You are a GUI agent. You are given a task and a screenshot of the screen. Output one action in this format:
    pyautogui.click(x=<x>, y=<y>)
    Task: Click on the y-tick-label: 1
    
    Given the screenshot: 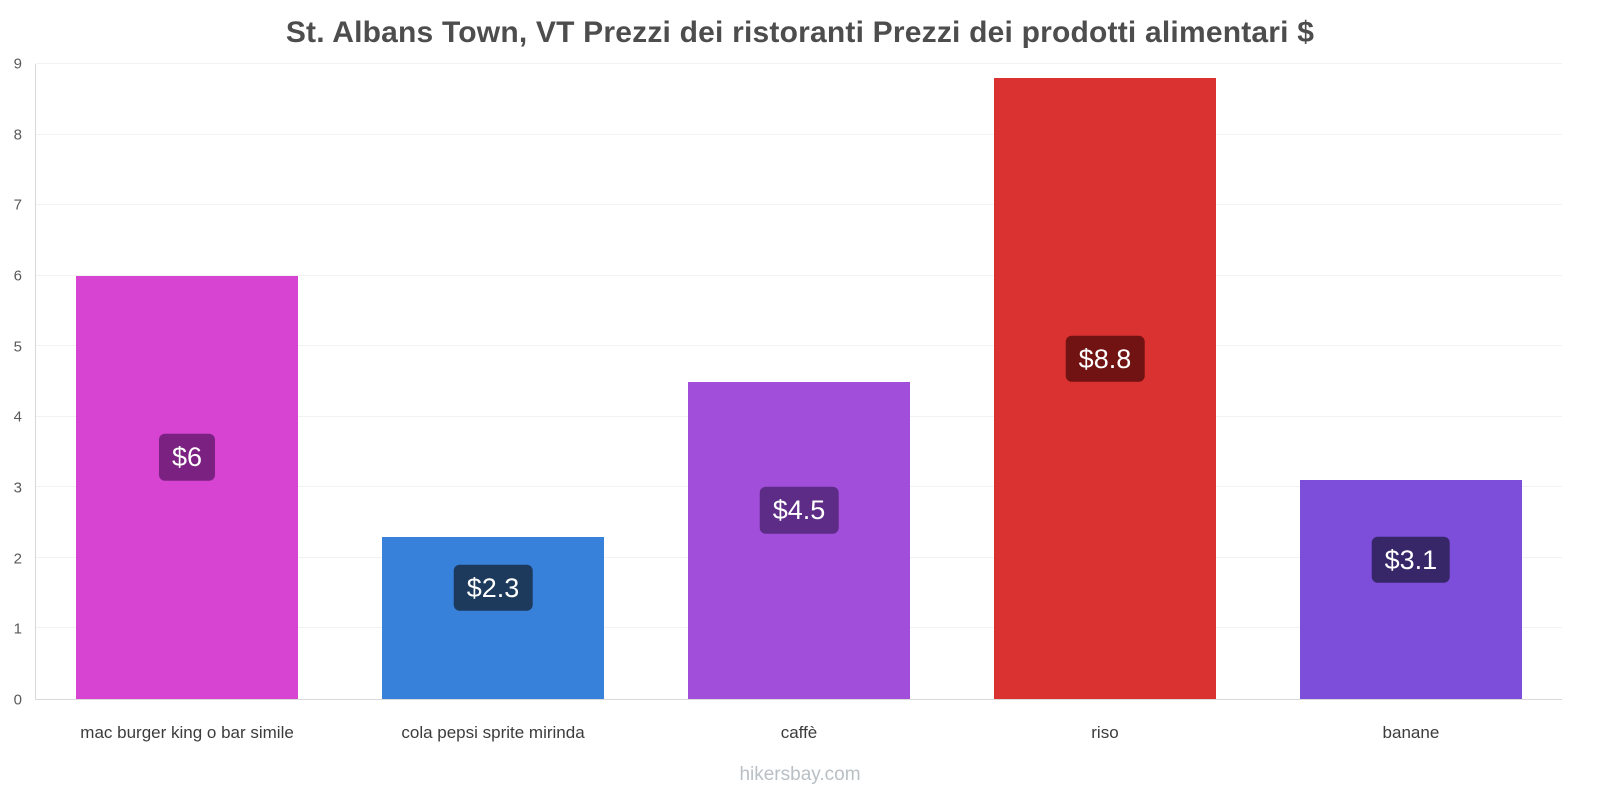 What is the action you would take?
    pyautogui.click(x=17, y=629)
    